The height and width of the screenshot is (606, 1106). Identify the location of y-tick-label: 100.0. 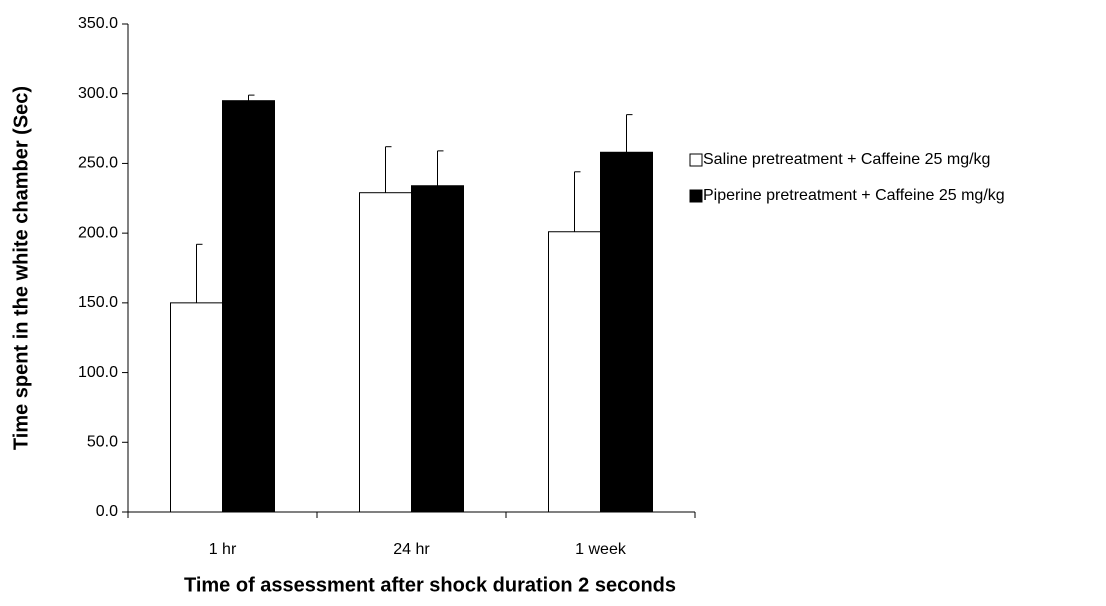
(98, 372).